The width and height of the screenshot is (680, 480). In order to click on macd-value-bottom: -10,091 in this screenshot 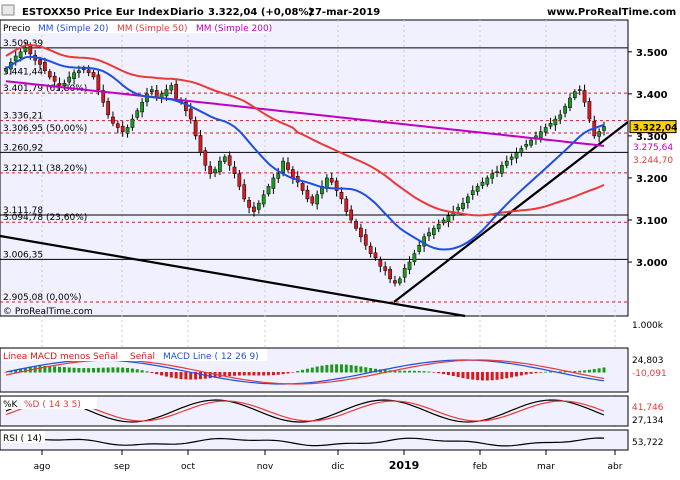, I will do `click(649, 374)`.